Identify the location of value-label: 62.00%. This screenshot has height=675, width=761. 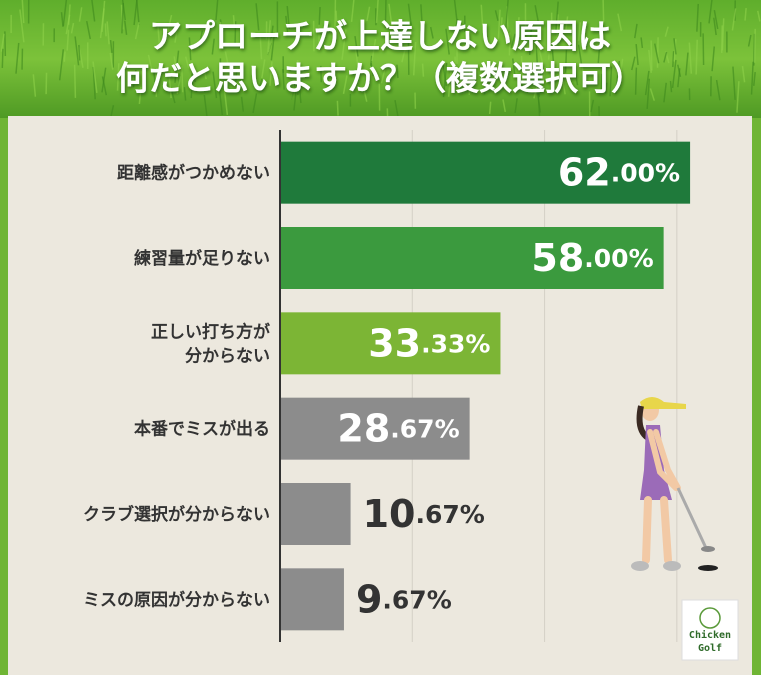
(619, 172).